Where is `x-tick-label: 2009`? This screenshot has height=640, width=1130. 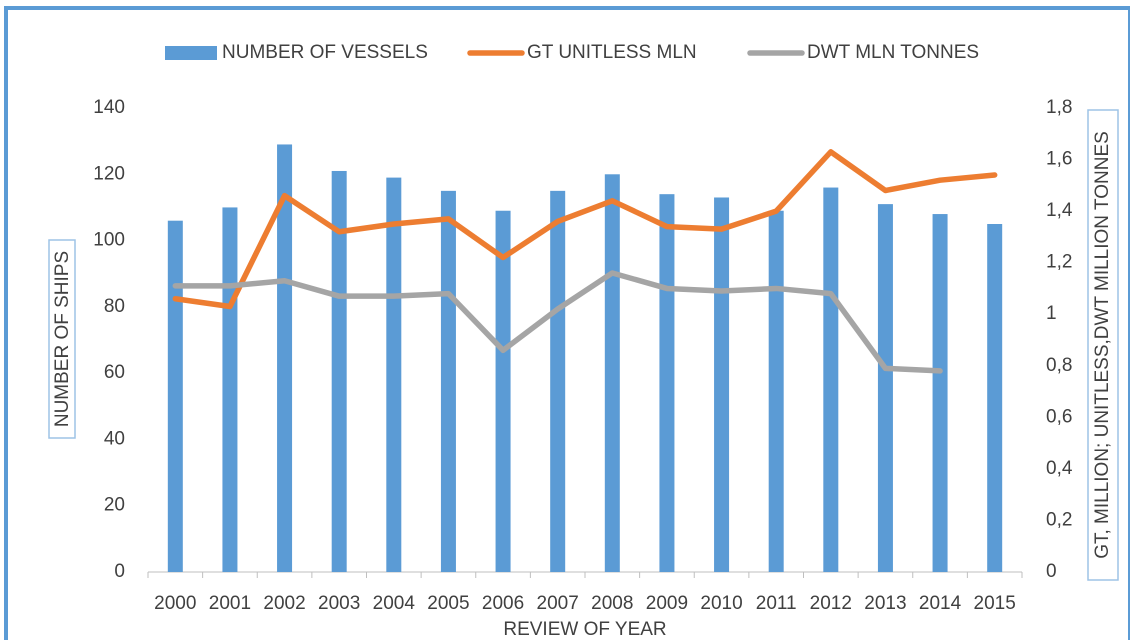
x-tick-label: 2009 is located at coordinates (667, 603).